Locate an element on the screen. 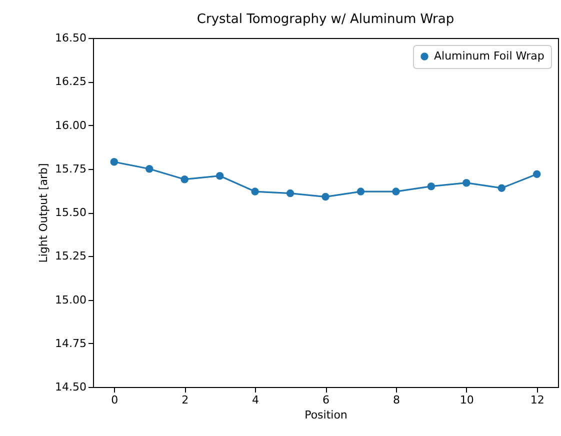 Image resolution: width=561 pixels, height=436 pixels. y-tick-label: 14.75 is located at coordinates (70, 343).